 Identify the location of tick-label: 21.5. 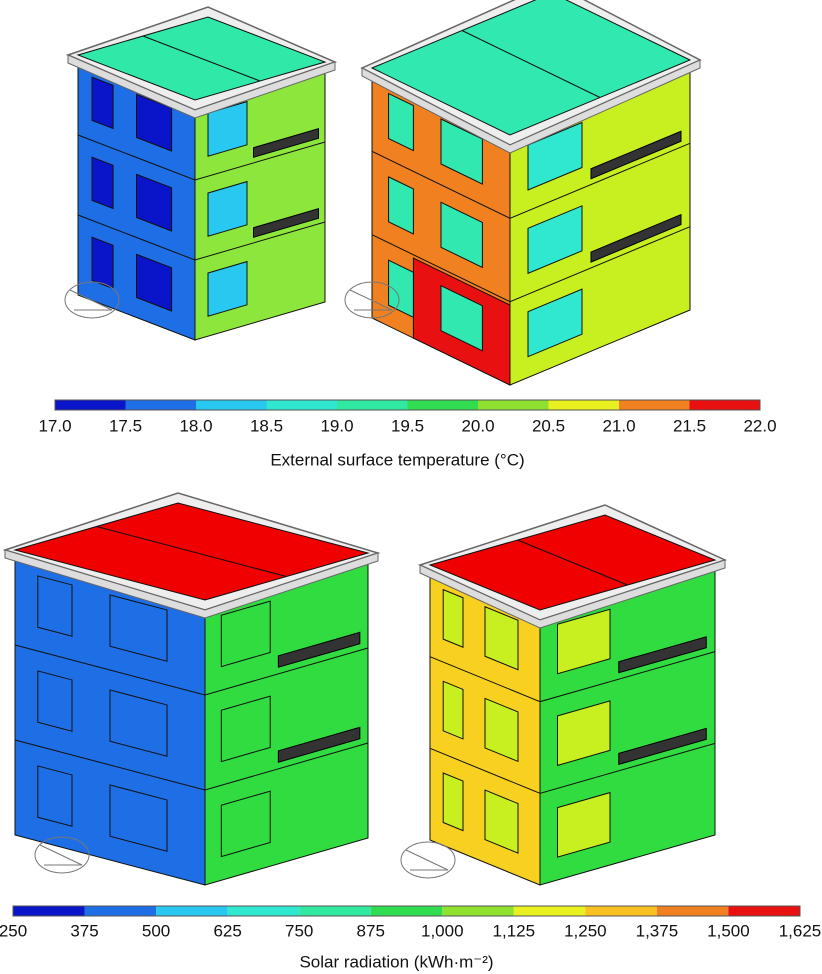
(689, 425).